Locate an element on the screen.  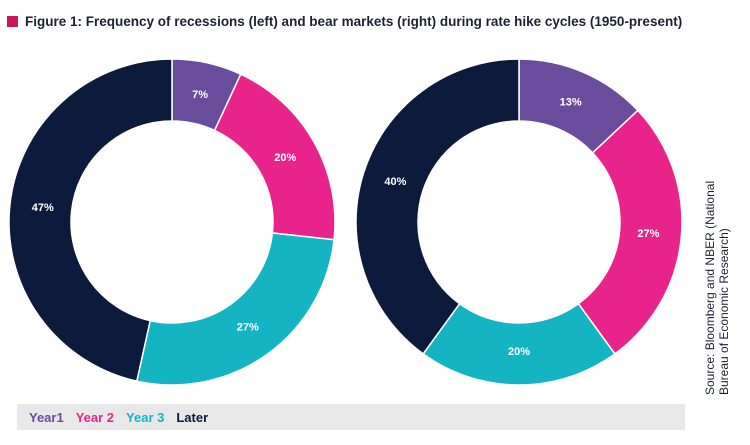
chart2-label-year1: 13% is located at coordinates (571, 103).